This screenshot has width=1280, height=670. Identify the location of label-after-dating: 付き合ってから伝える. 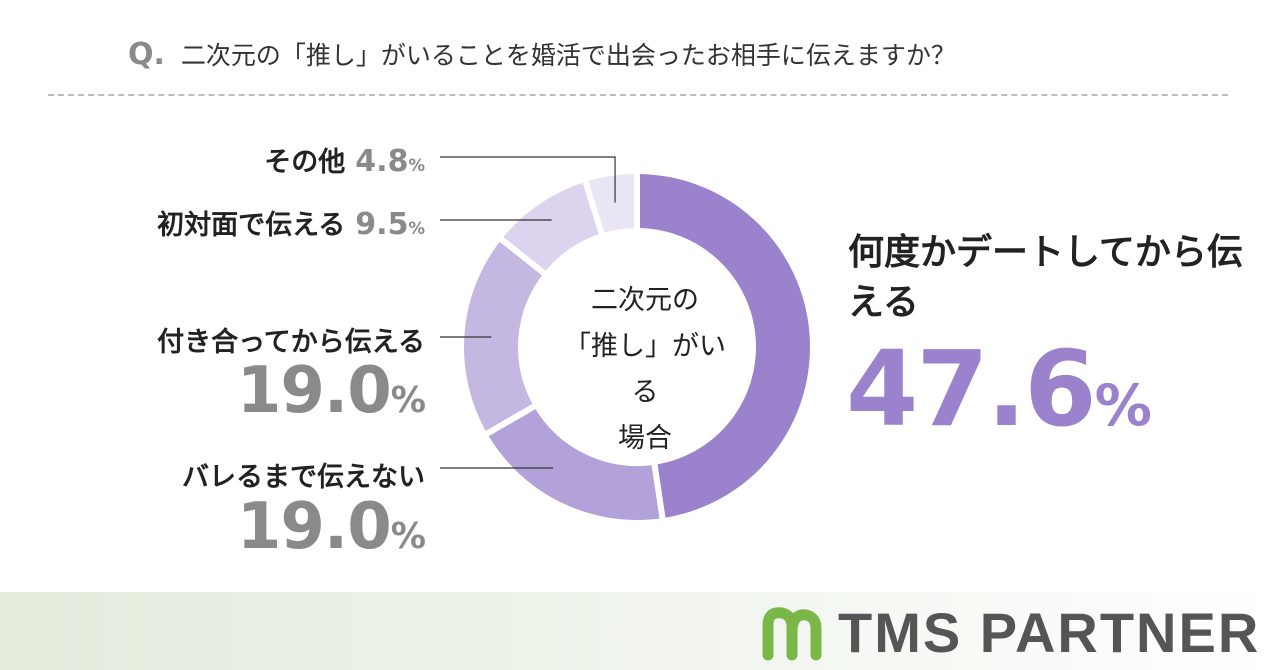
(291, 339).